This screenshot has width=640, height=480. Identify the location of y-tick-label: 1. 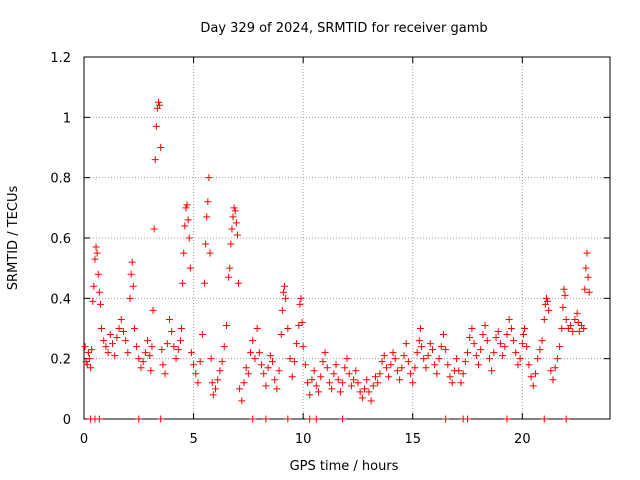
(67, 118).